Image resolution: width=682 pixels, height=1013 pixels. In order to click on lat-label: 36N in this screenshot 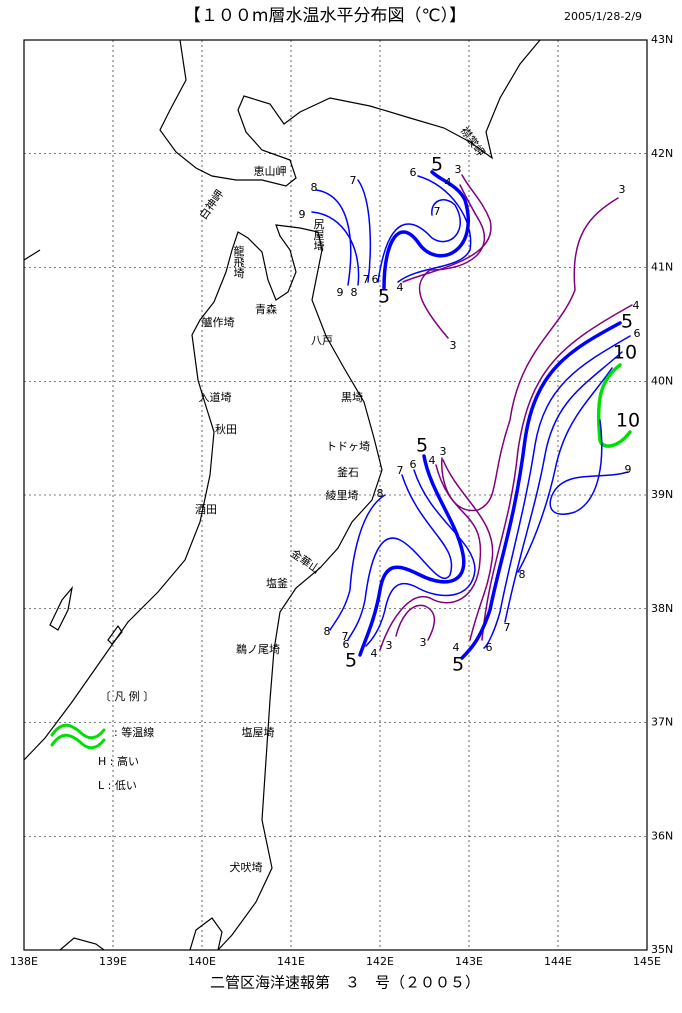, I will do `click(662, 835)`.